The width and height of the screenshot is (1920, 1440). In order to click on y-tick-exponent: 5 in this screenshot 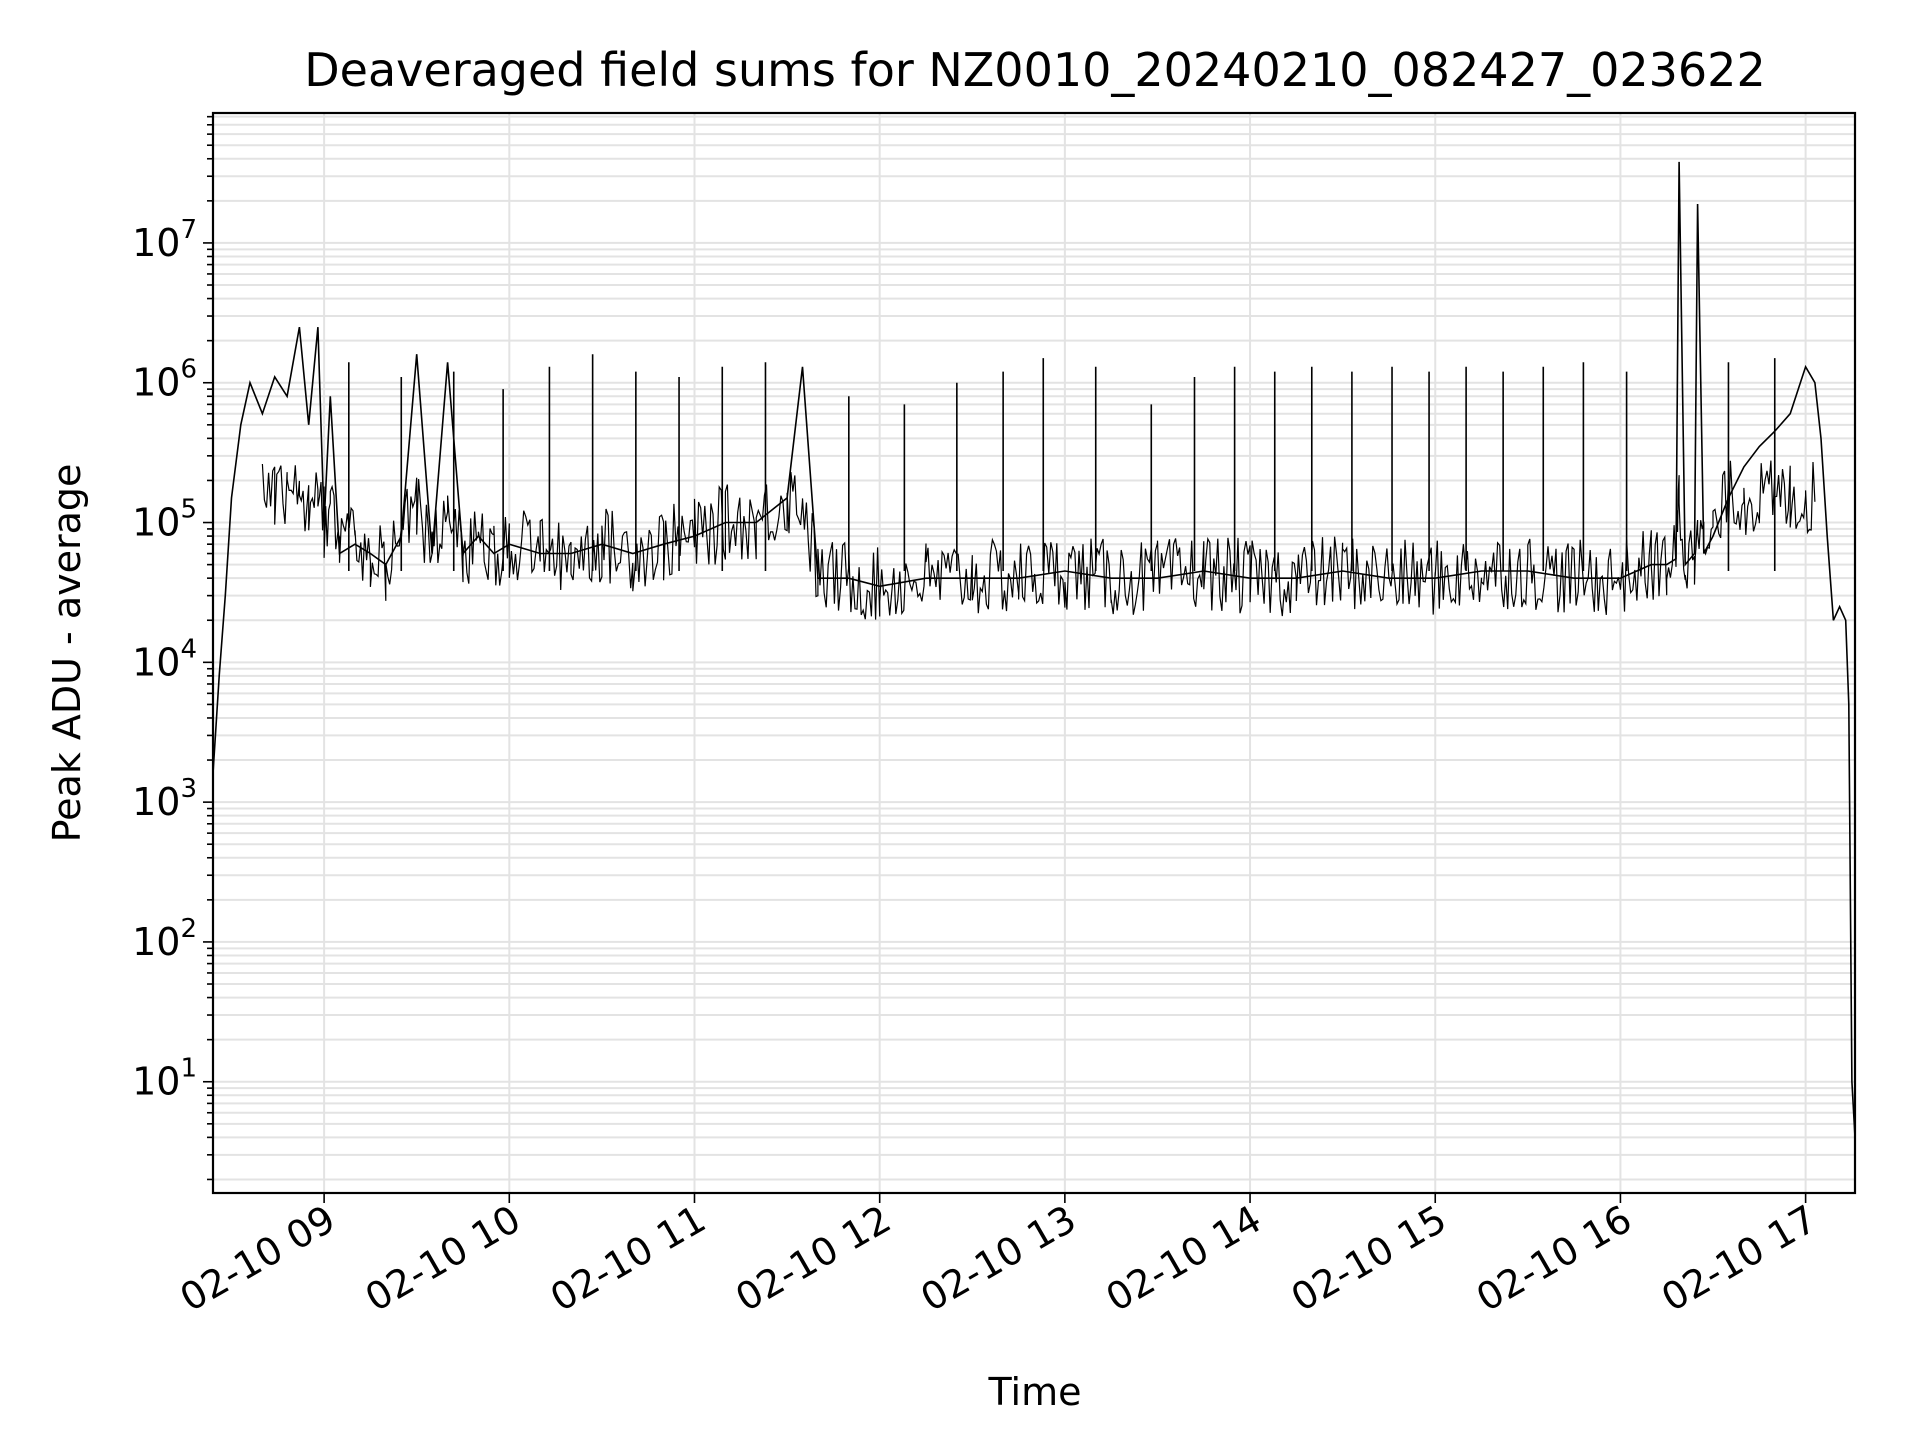, I will do `click(188, 510)`.